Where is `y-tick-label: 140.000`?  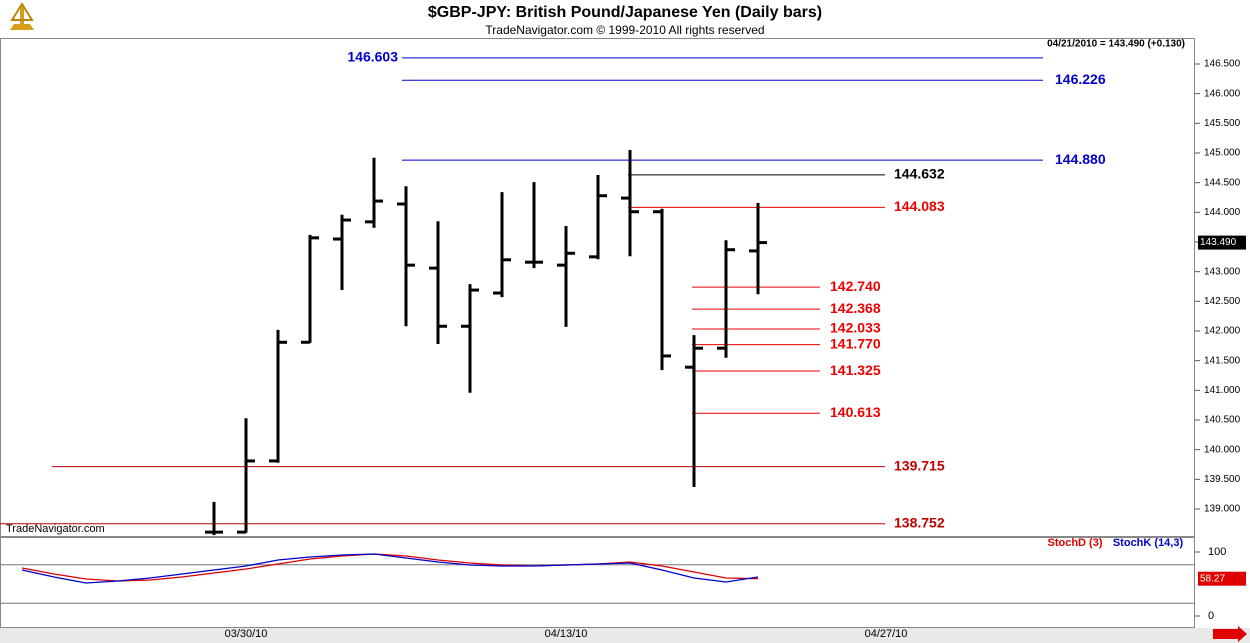 y-tick-label: 140.000 is located at coordinates (1222, 449).